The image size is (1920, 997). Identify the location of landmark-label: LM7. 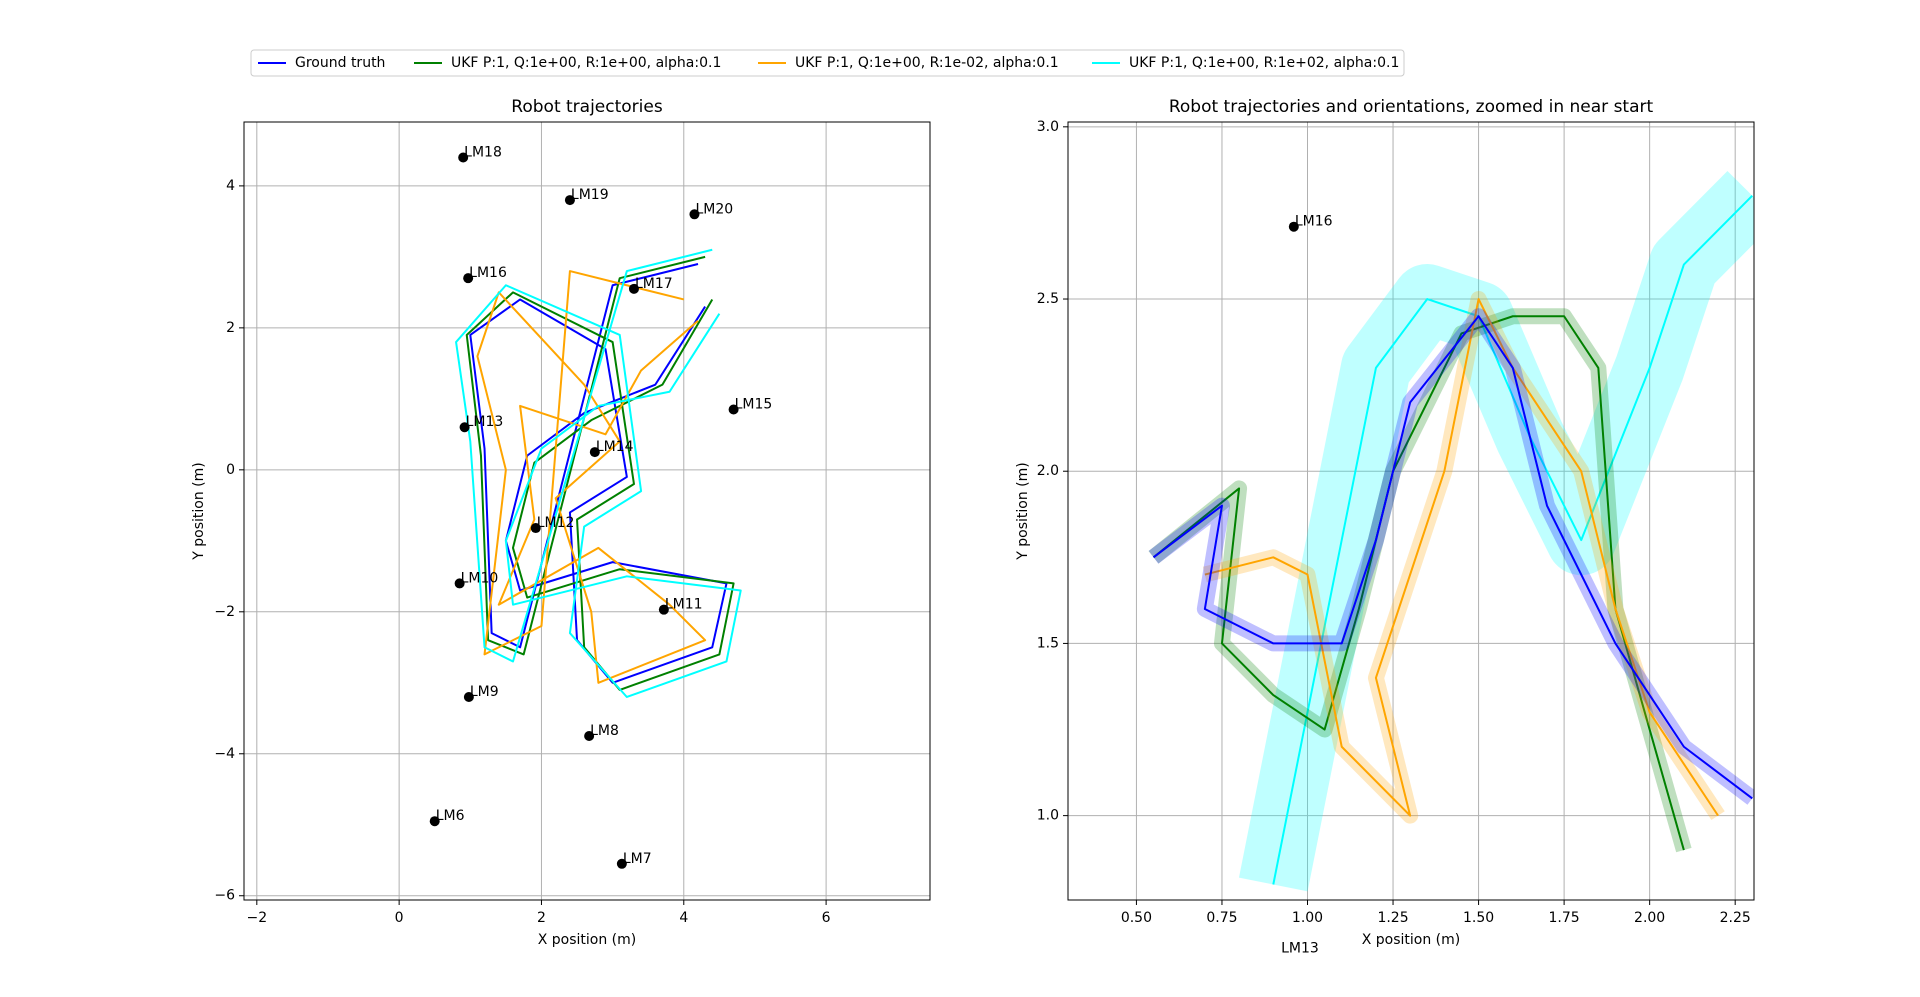
(637, 859).